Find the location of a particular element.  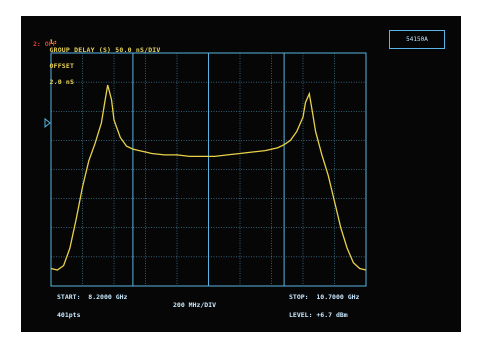

stop-frequency: STOP: 10.7000 GHz is located at coordinates (324, 297).